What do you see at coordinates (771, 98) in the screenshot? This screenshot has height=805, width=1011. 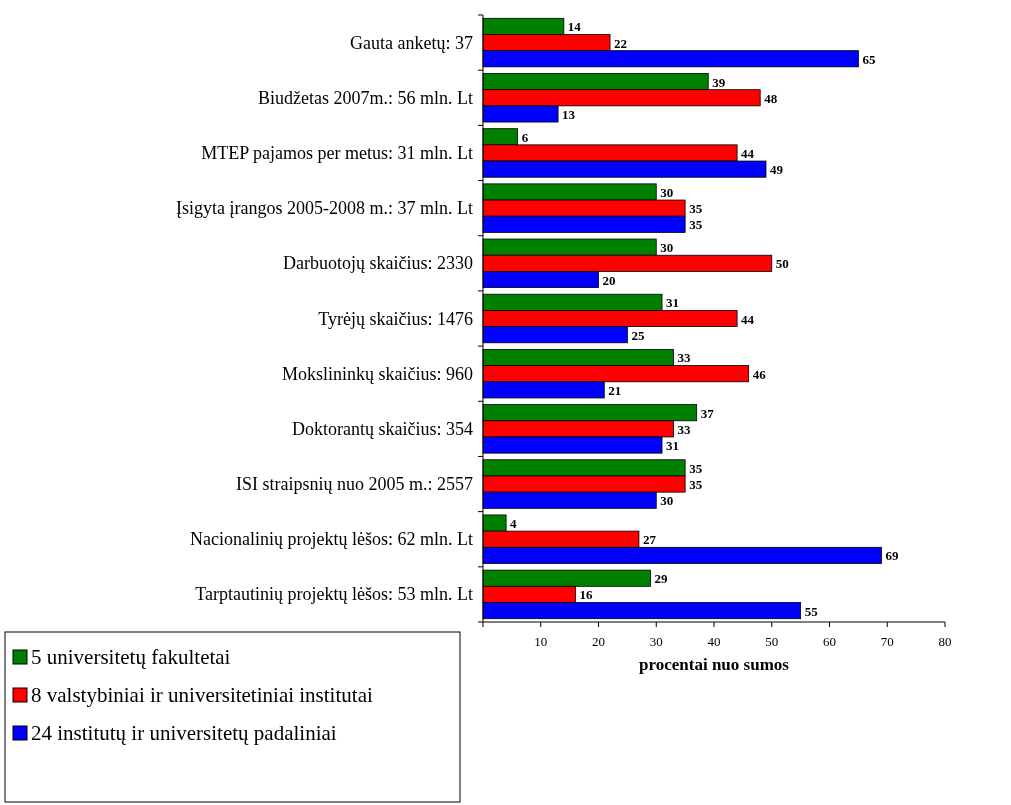 I see `data-label: 48` at bounding box center [771, 98].